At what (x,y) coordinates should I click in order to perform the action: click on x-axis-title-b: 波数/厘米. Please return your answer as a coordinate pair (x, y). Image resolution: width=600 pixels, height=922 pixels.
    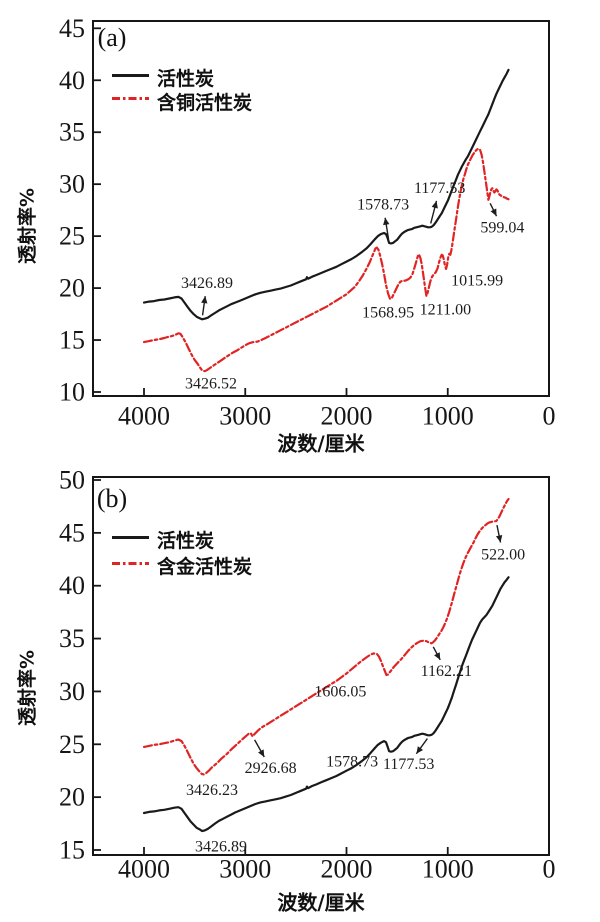
    Looking at the image, I should click on (321, 902).